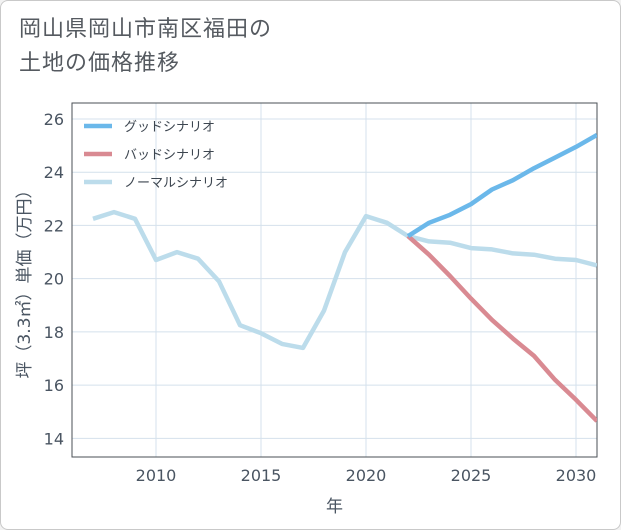 This screenshot has height=530, width=621. What do you see at coordinates (261, 475) in the screenshot?
I see `x-tick-label: 2015` at bounding box center [261, 475].